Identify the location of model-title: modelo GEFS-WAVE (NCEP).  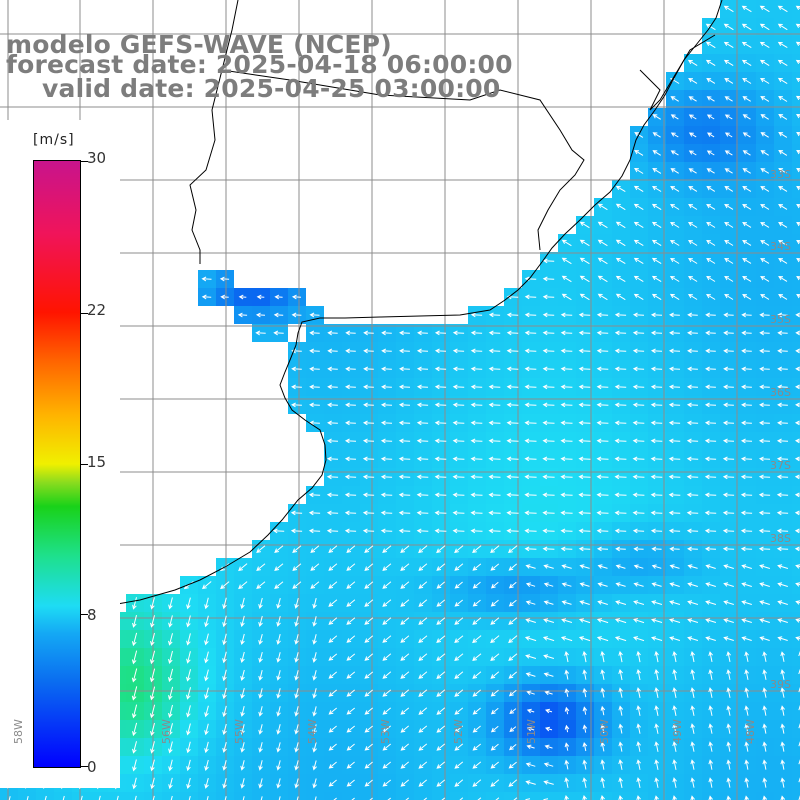
(199, 44).